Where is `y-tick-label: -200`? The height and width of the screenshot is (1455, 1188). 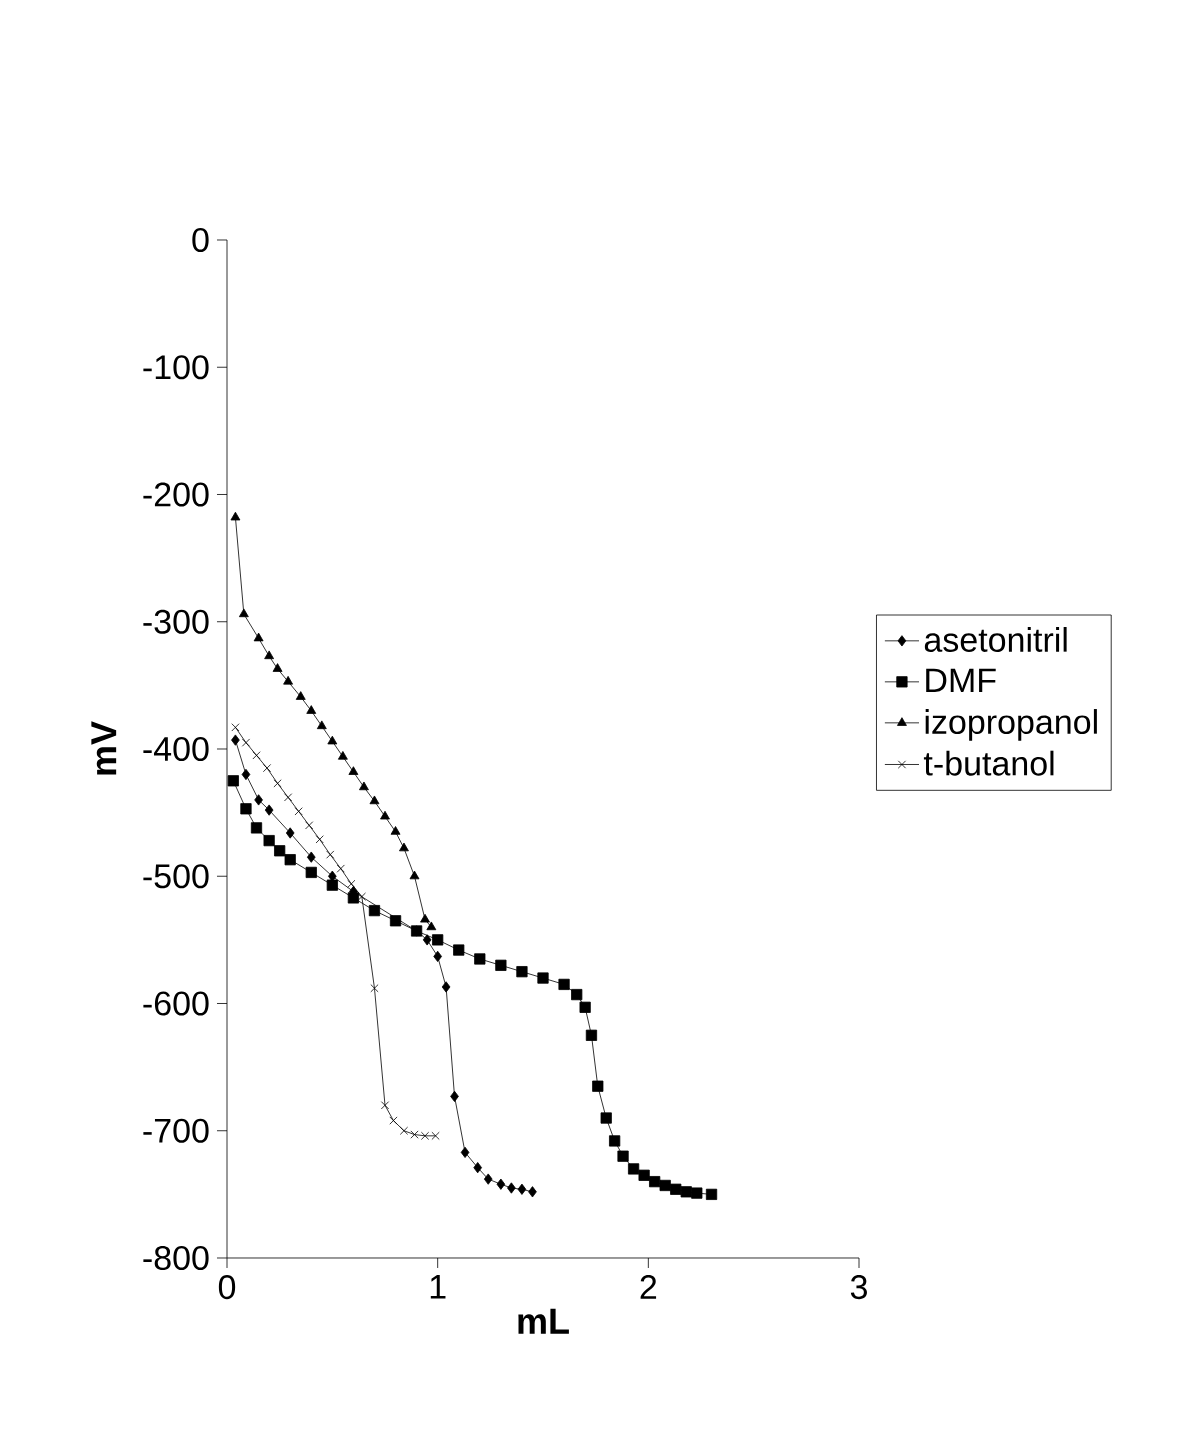 y-tick-label: -200 is located at coordinates (176, 494).